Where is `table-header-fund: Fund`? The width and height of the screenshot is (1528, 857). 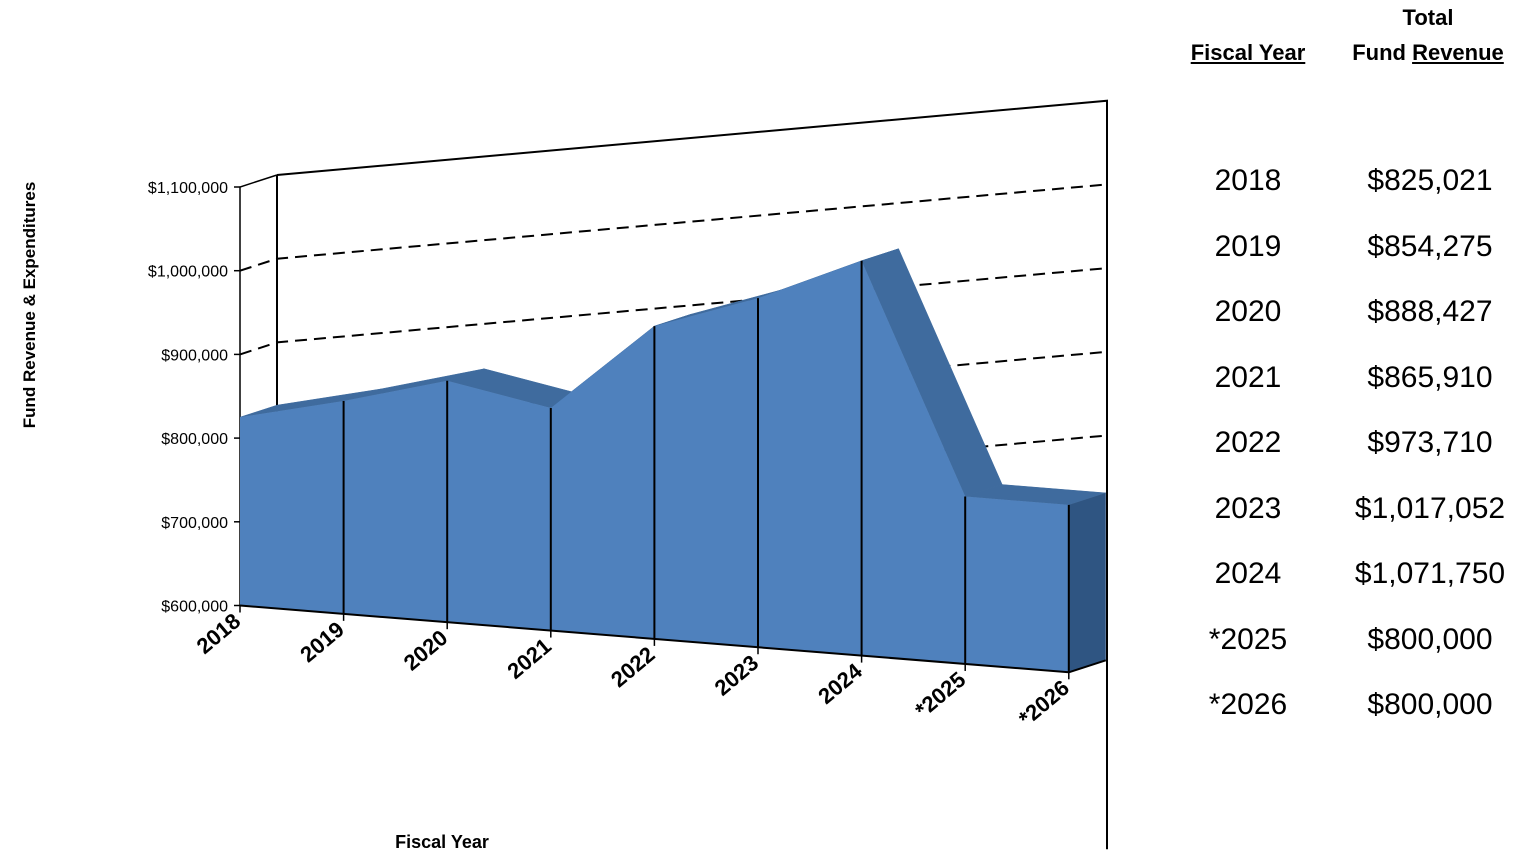 table-header-fund: Fund is located at coordinates (1379, 52).